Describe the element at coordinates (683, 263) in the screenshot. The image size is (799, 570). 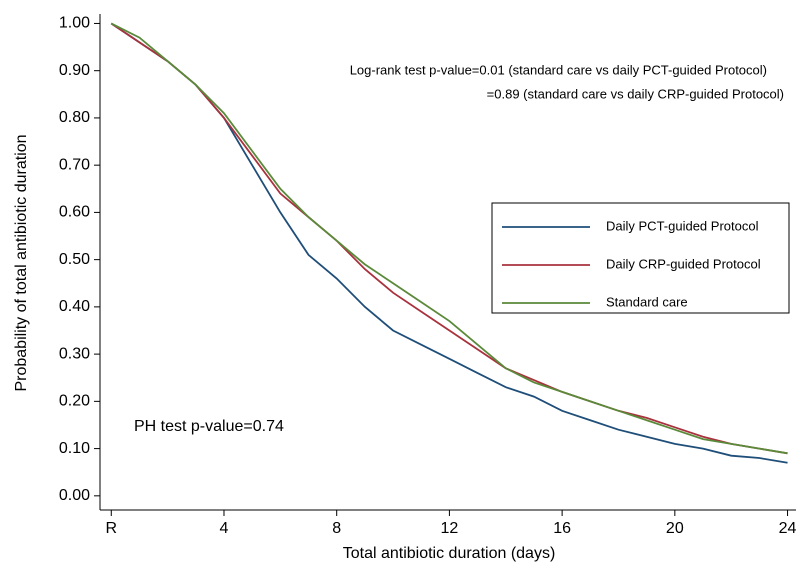
I see `legend-label: Daily CRP-guided Protocol` at that location.